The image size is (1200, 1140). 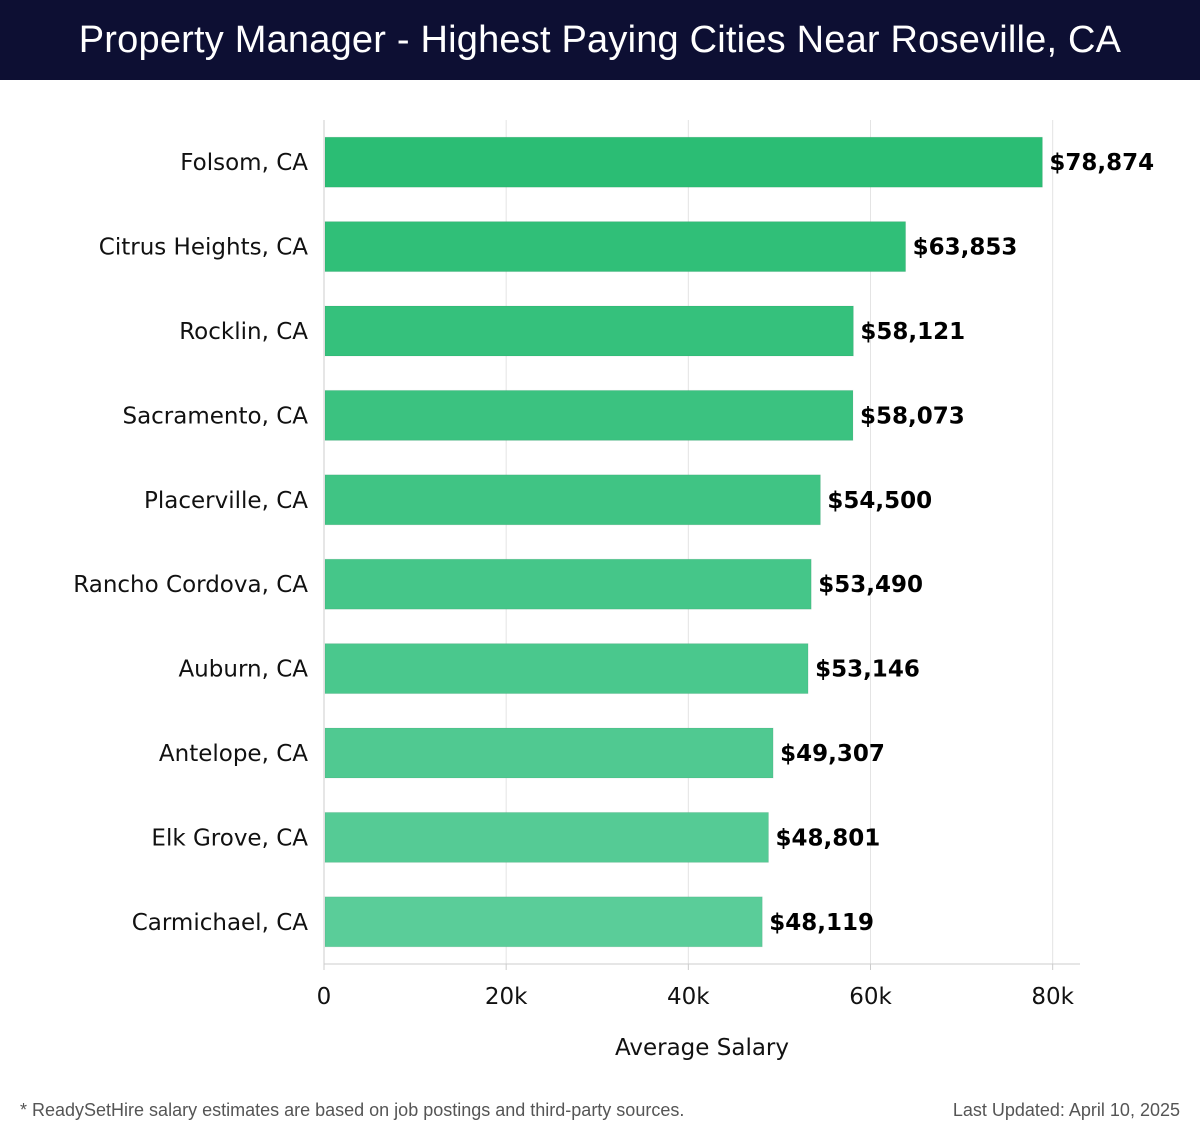 What do you see at coordinates (233, 754) in the screenshot?
I see `category-label: Antelope, CA` at bounding box center [233, 754].